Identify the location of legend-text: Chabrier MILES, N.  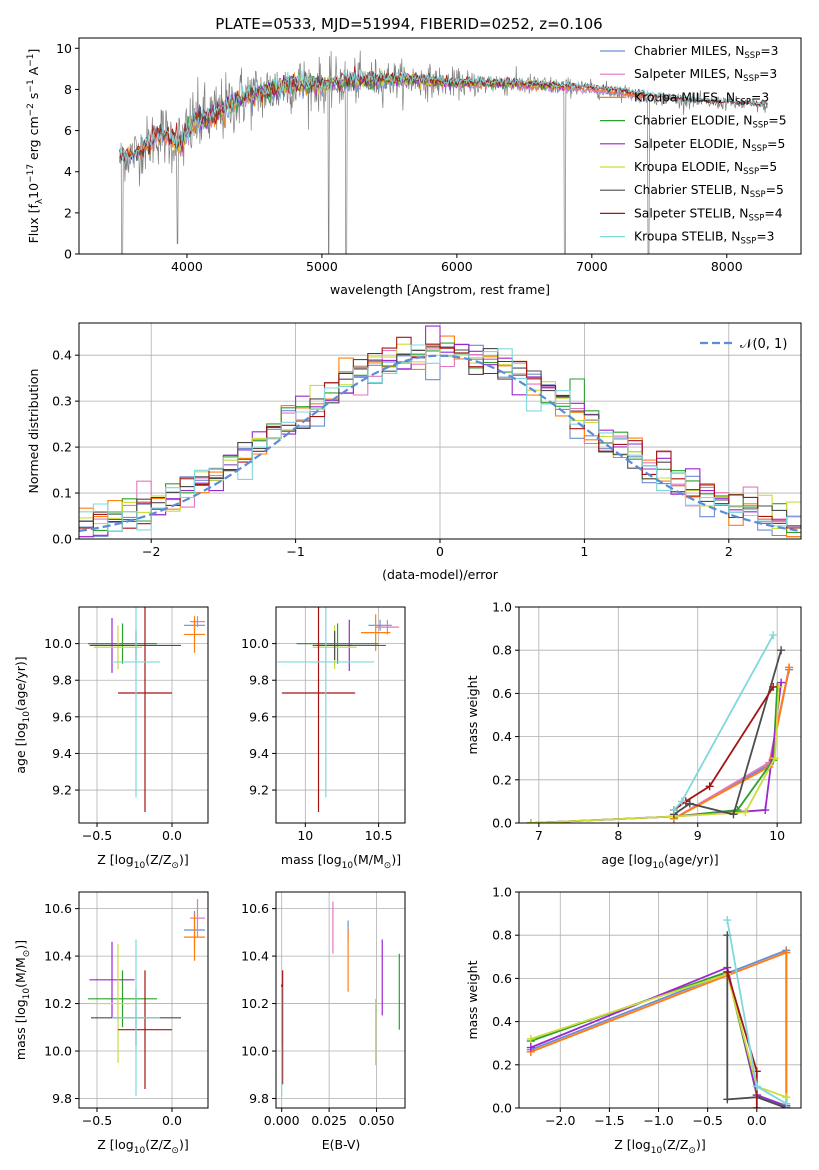
(689, 51).